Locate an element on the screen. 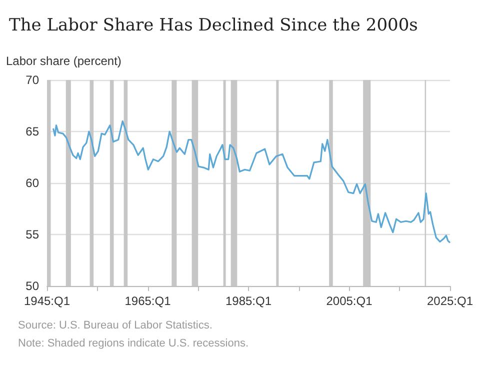  x-tick-label: 2005:Q1 is located at coordinates (349, 301).